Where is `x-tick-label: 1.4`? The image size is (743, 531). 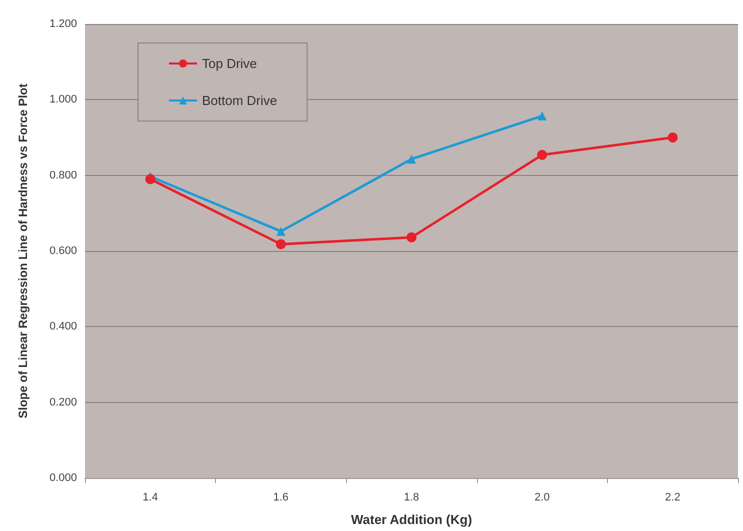 x-tick-label: 1.4 is located at coordinates (150, 498).